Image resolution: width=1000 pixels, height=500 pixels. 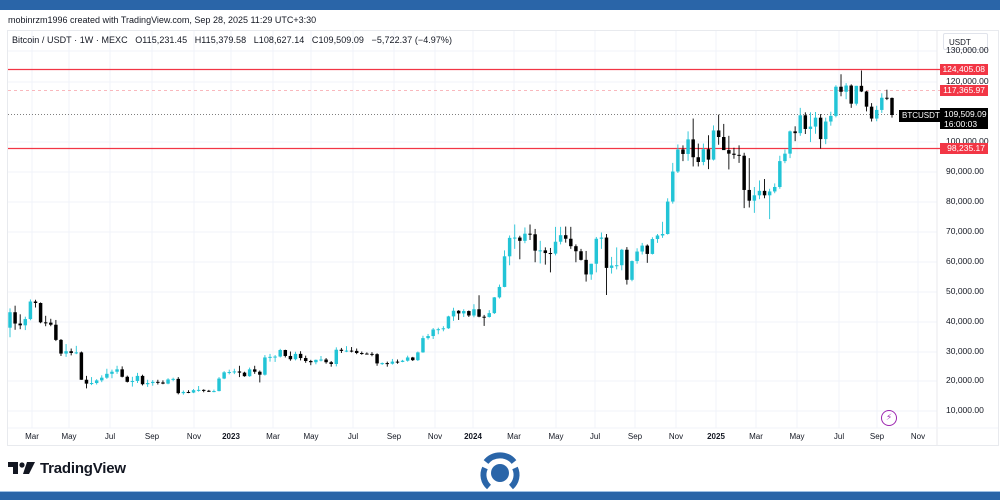 What do you see at coordinates (67, 468) in the screenshot?
I see `tradingview-logo: TradingView` at bounding box center [67, 468].